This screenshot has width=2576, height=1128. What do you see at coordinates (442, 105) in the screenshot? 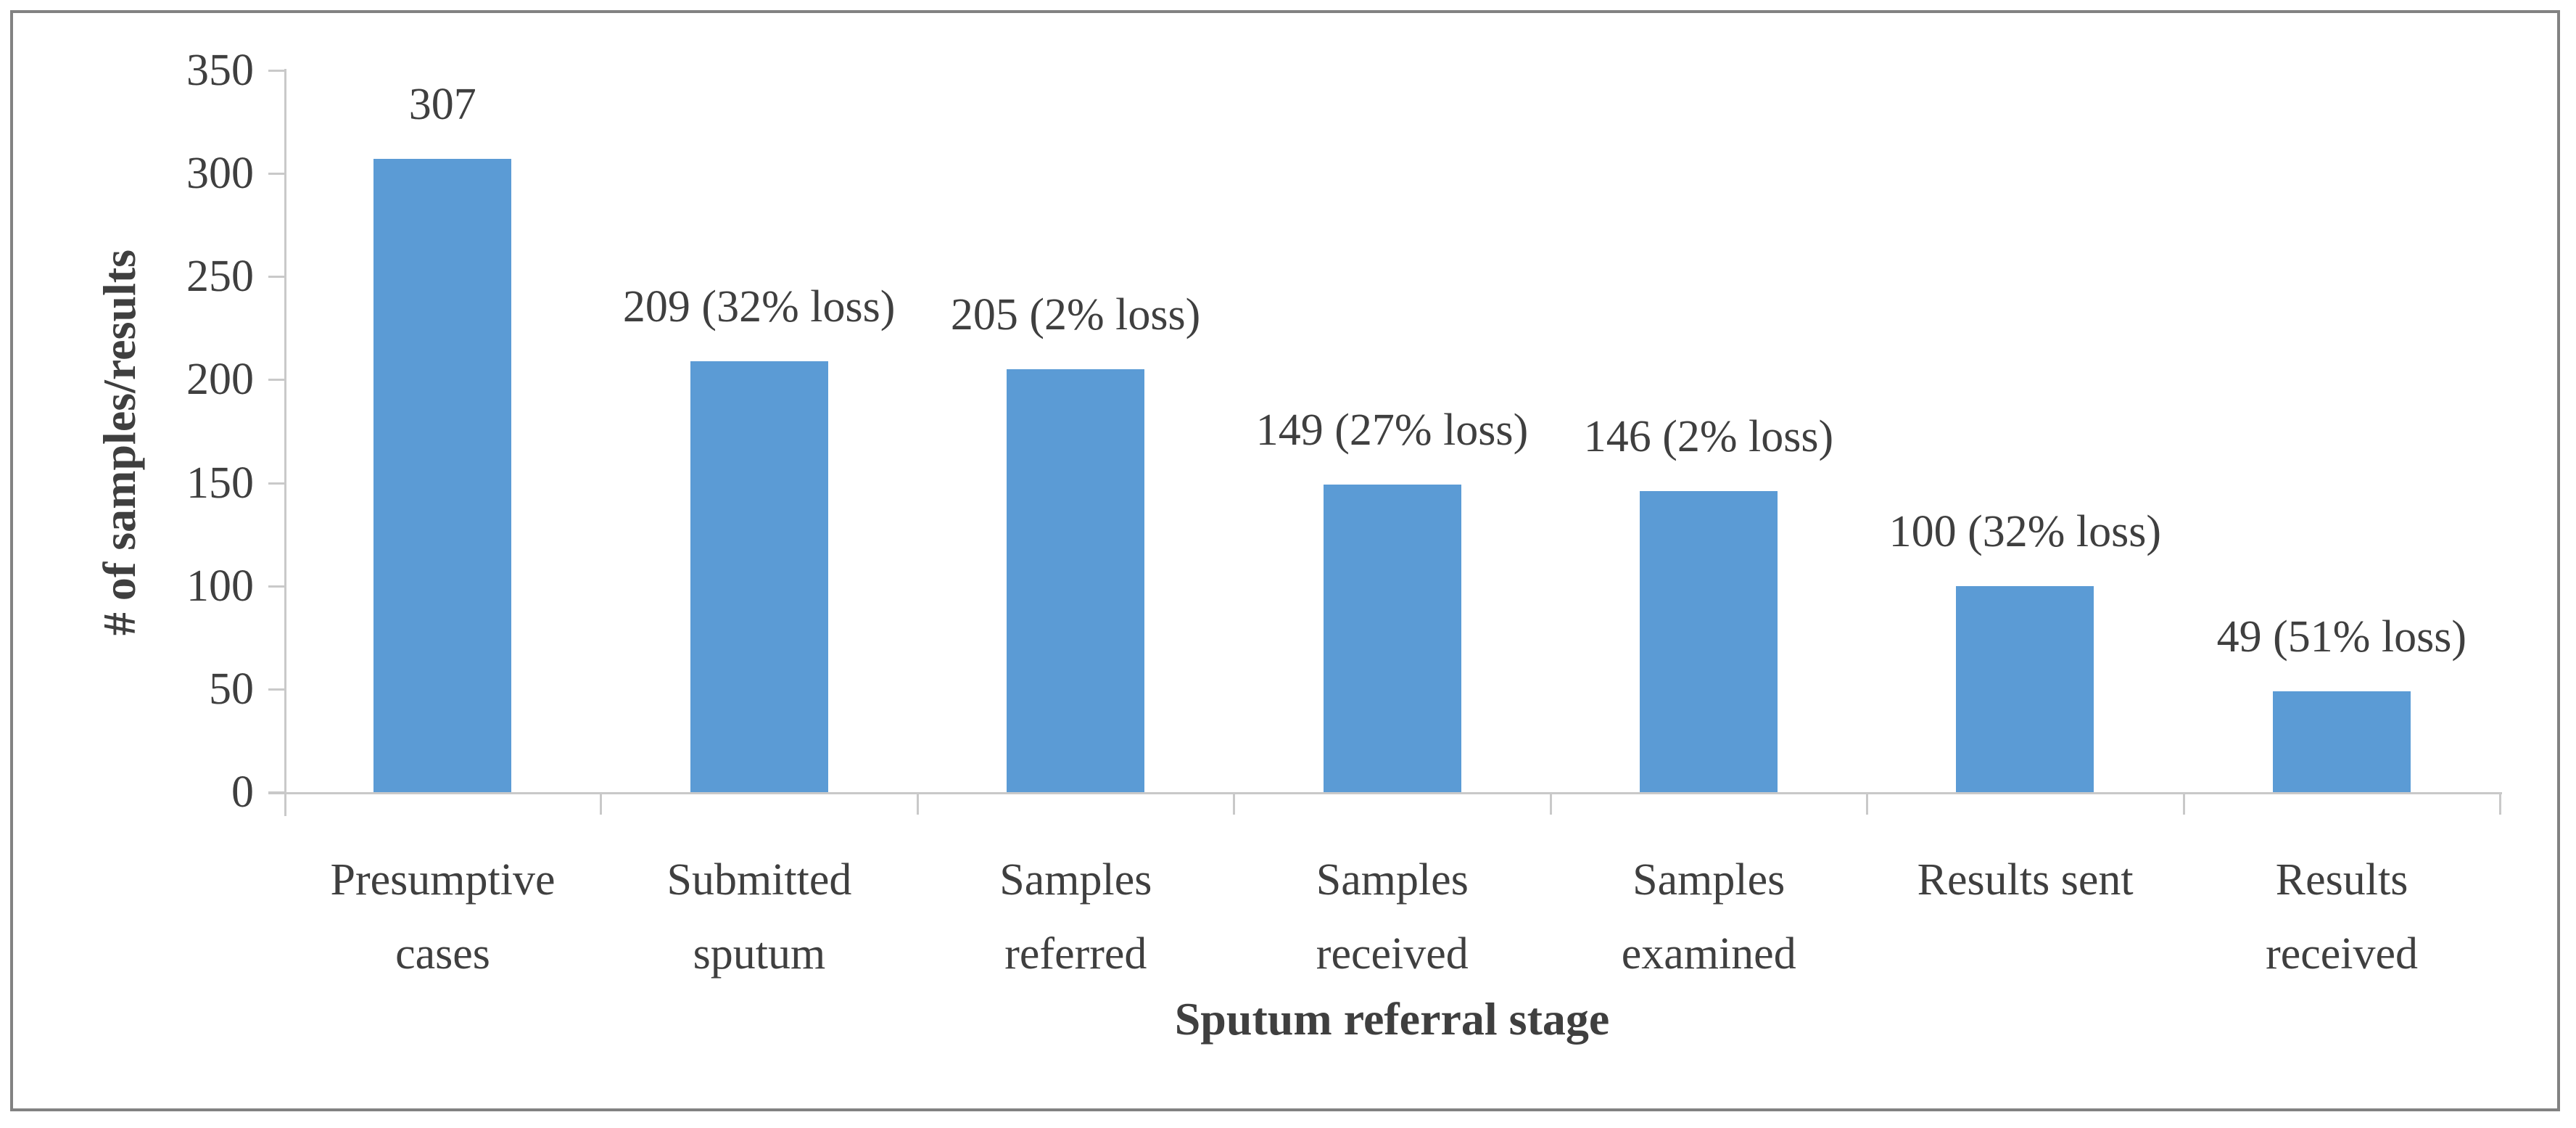
I see `bar-data-label: 307` at bounding box center [442, 105].